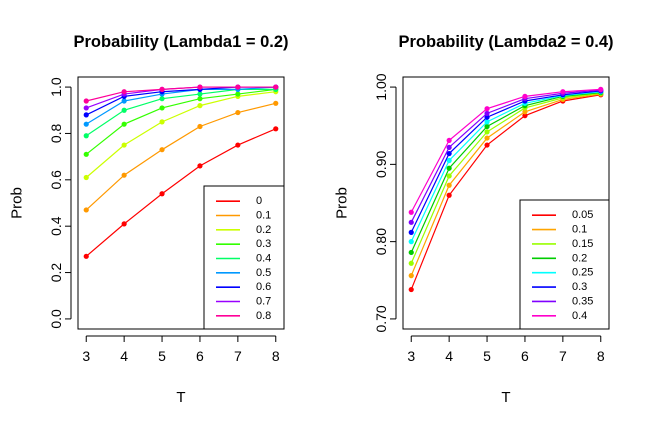  What do you see at coordinates (449, 356) in the screenshot?
I see `x-tick-label: 4` at bounding box center [449, 356].